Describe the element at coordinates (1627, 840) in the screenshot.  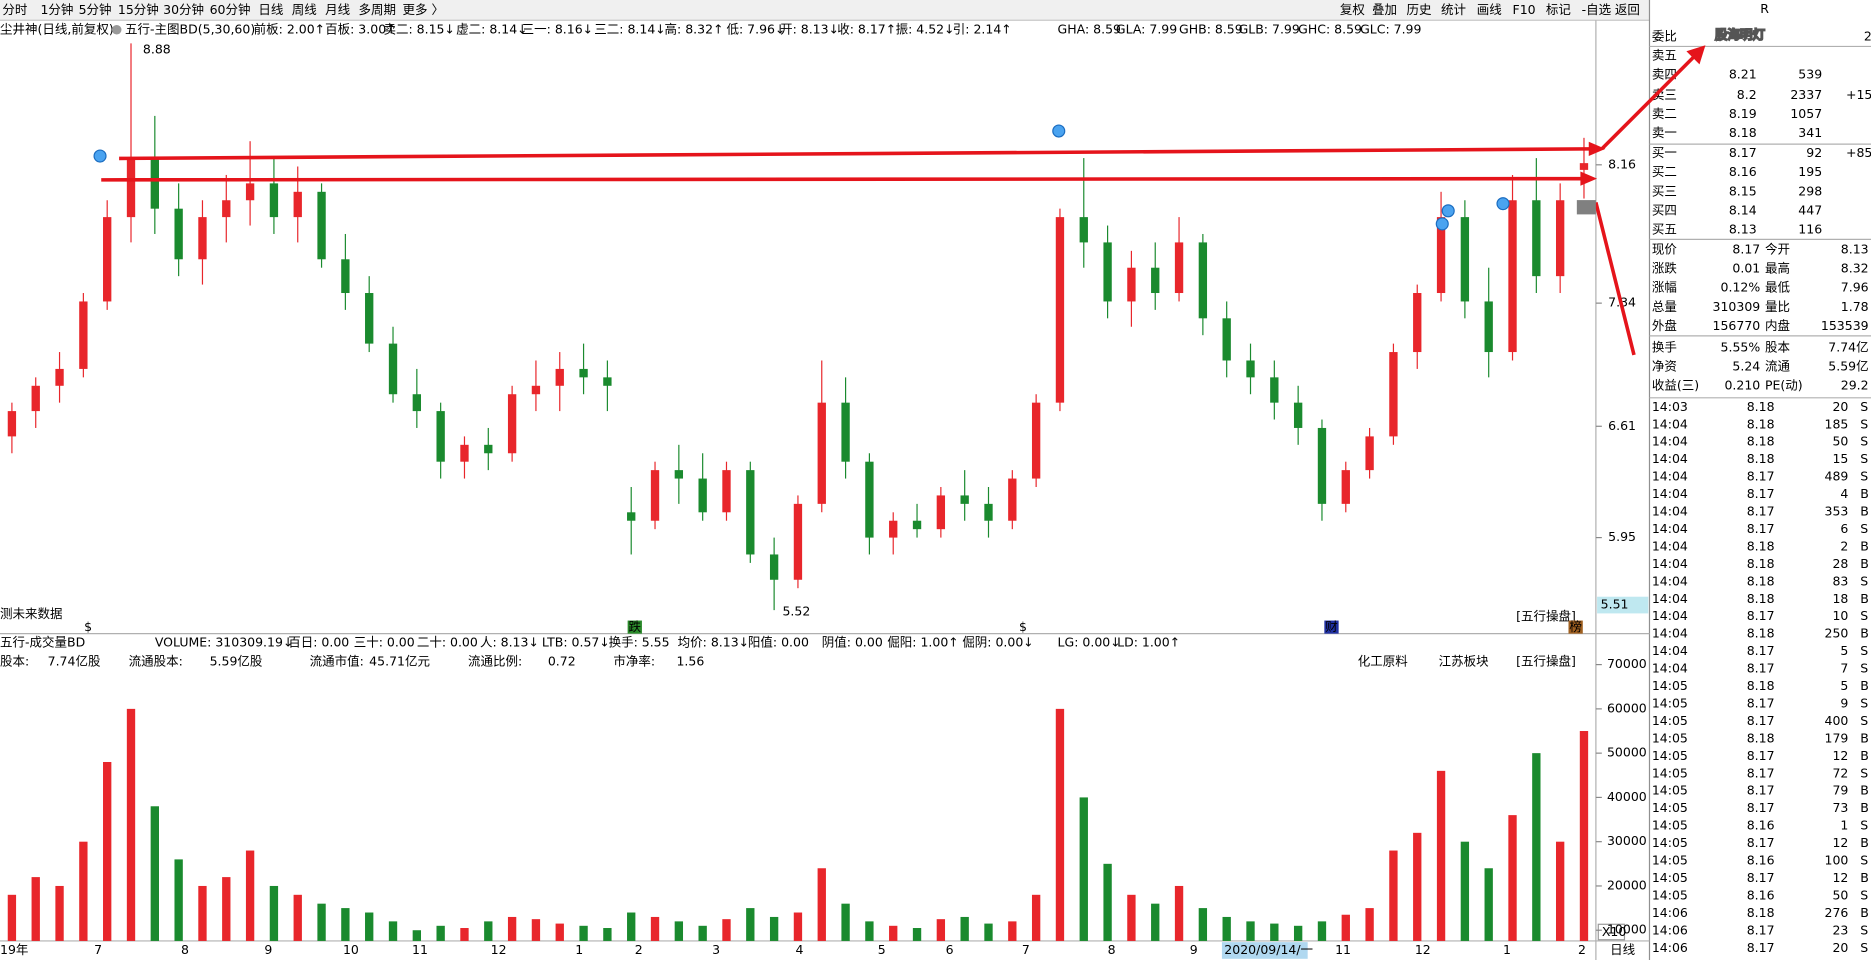
I see `volume-tick-label: 30000` at that location.